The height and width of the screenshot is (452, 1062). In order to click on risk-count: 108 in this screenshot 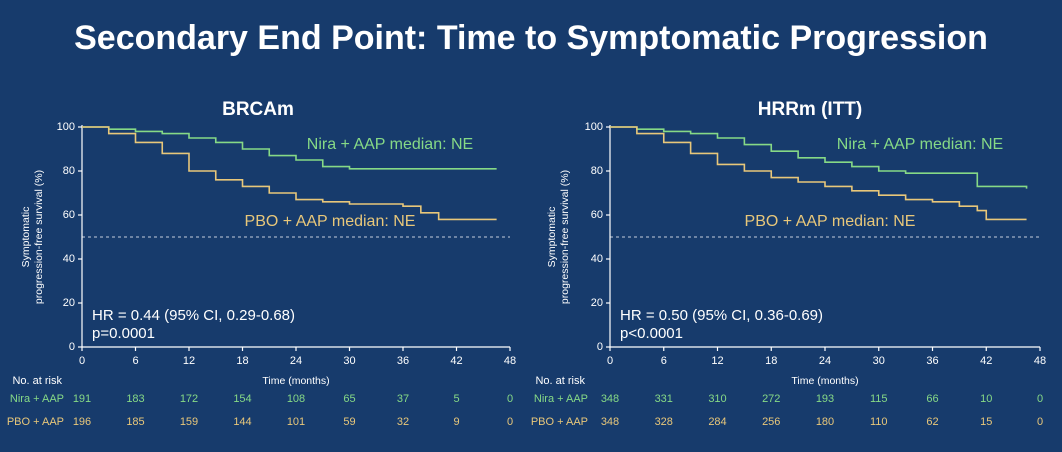, I will do `click(296, 399)`.